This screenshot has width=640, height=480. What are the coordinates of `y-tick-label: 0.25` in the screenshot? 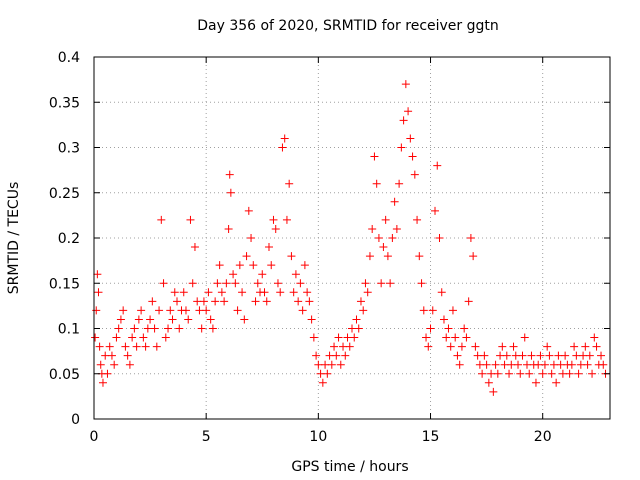 It's located at (64, 194).